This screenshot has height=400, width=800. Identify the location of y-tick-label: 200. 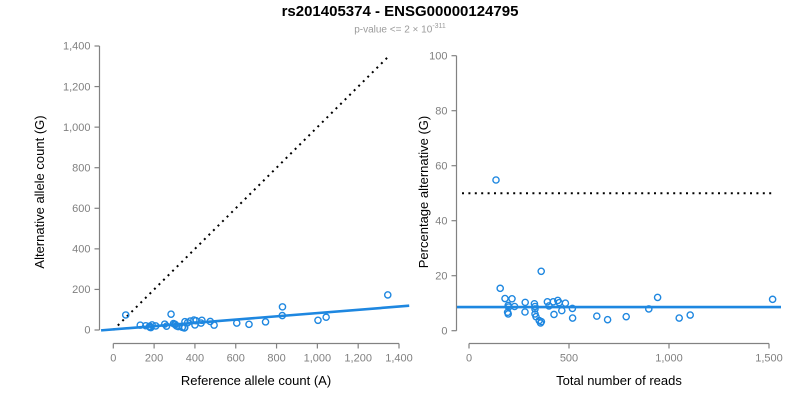
(81, 290).